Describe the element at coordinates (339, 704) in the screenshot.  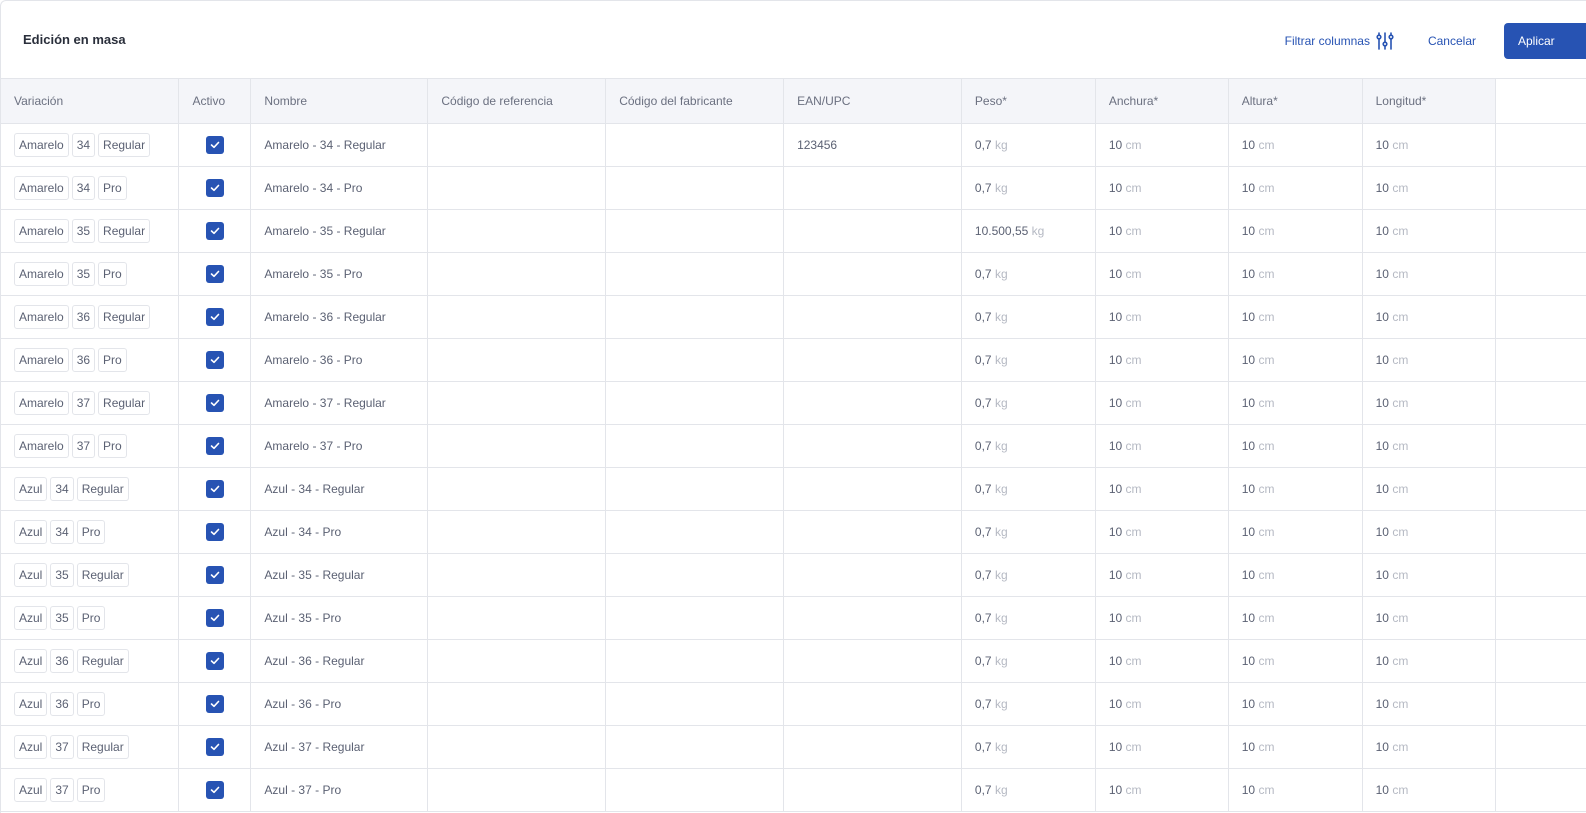
I see `name-cell: Azul - 36 - Pro` at that location.